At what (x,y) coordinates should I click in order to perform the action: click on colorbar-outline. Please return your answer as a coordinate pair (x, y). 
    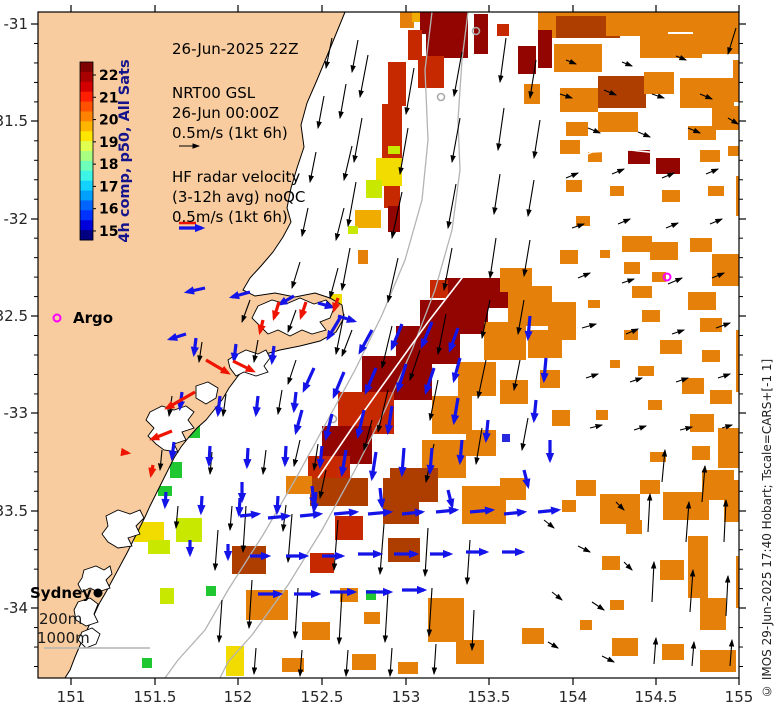
    Looking at the image, I should click on (86, 151).